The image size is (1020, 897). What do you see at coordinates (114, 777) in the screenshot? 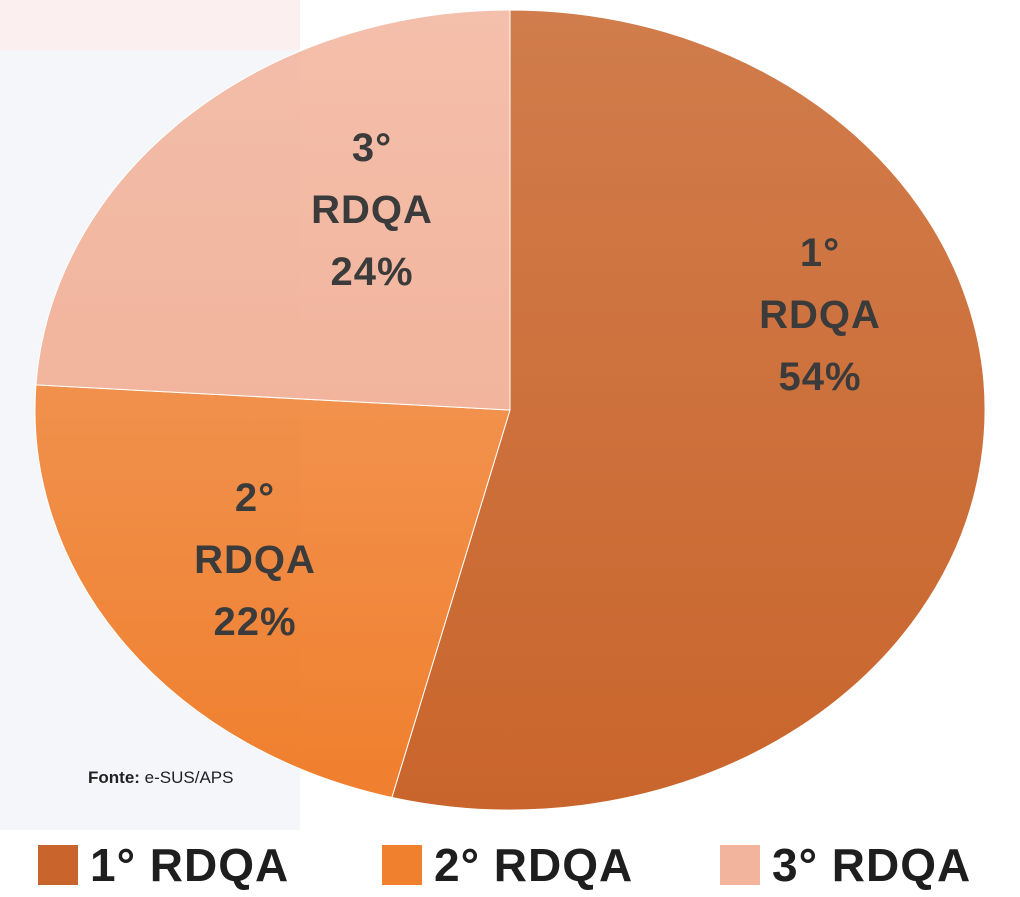
I see `source-label: Fonte:` at bounding box center [114, 777].